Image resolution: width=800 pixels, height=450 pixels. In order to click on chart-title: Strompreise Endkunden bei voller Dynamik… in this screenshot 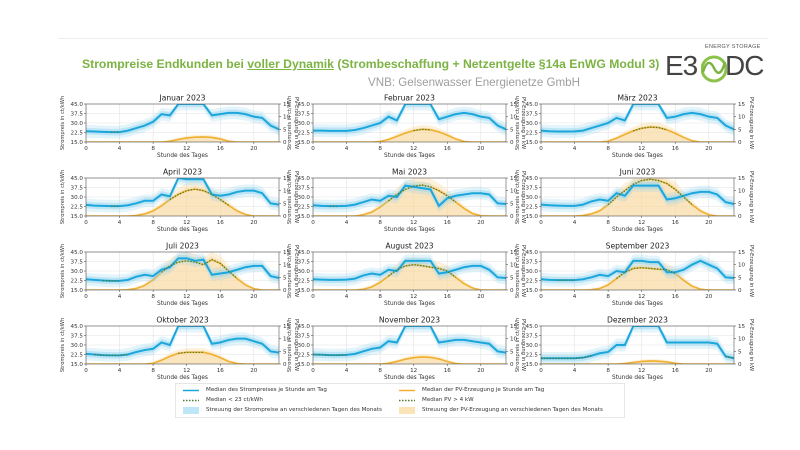, I will do `click(370, 64)`.